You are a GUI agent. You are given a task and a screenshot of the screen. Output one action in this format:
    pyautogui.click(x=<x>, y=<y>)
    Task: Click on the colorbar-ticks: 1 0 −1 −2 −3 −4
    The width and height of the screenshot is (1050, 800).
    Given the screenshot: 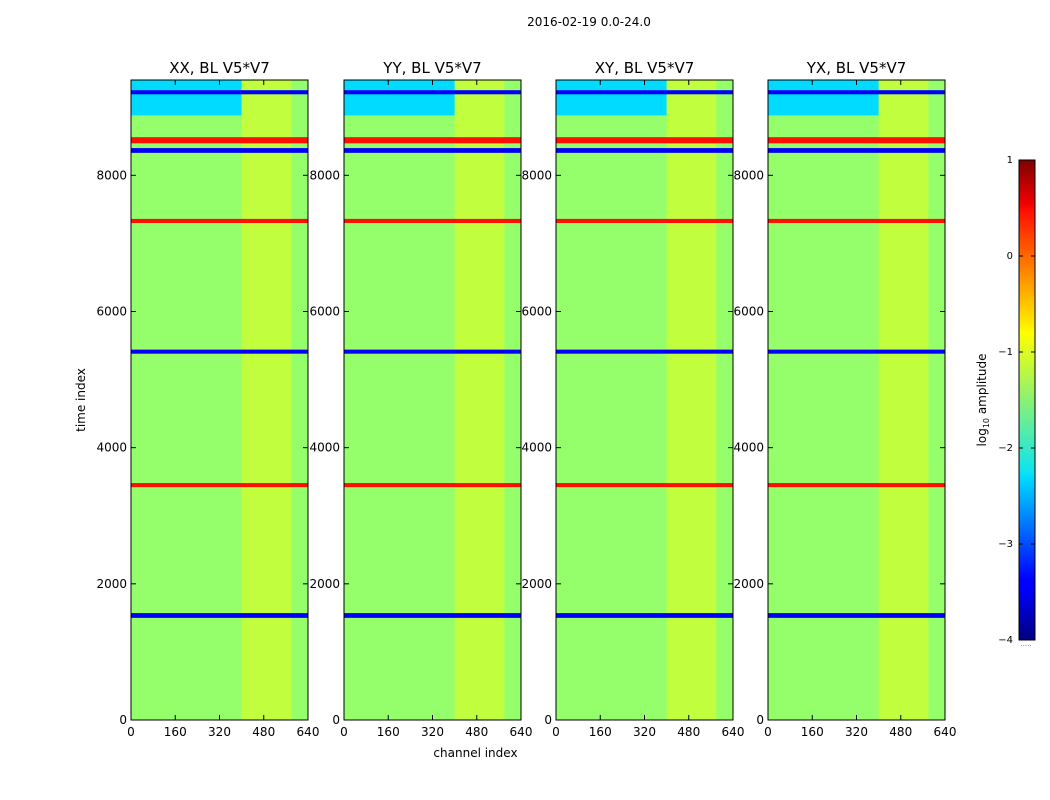 What is the action you would take?
    pyautogui.click(x=1016, y=400)
    